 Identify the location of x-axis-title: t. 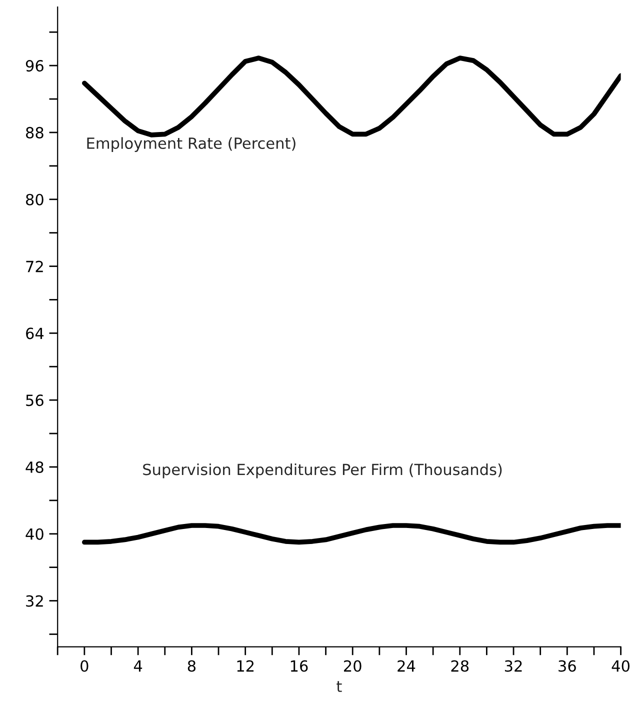
(339, 686).